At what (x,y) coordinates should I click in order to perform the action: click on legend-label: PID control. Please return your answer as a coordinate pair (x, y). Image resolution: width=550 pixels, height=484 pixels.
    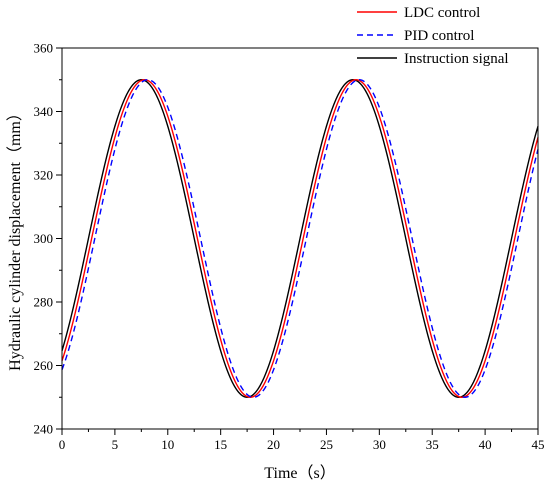
    Looking at the image, I should click on (439, 36).